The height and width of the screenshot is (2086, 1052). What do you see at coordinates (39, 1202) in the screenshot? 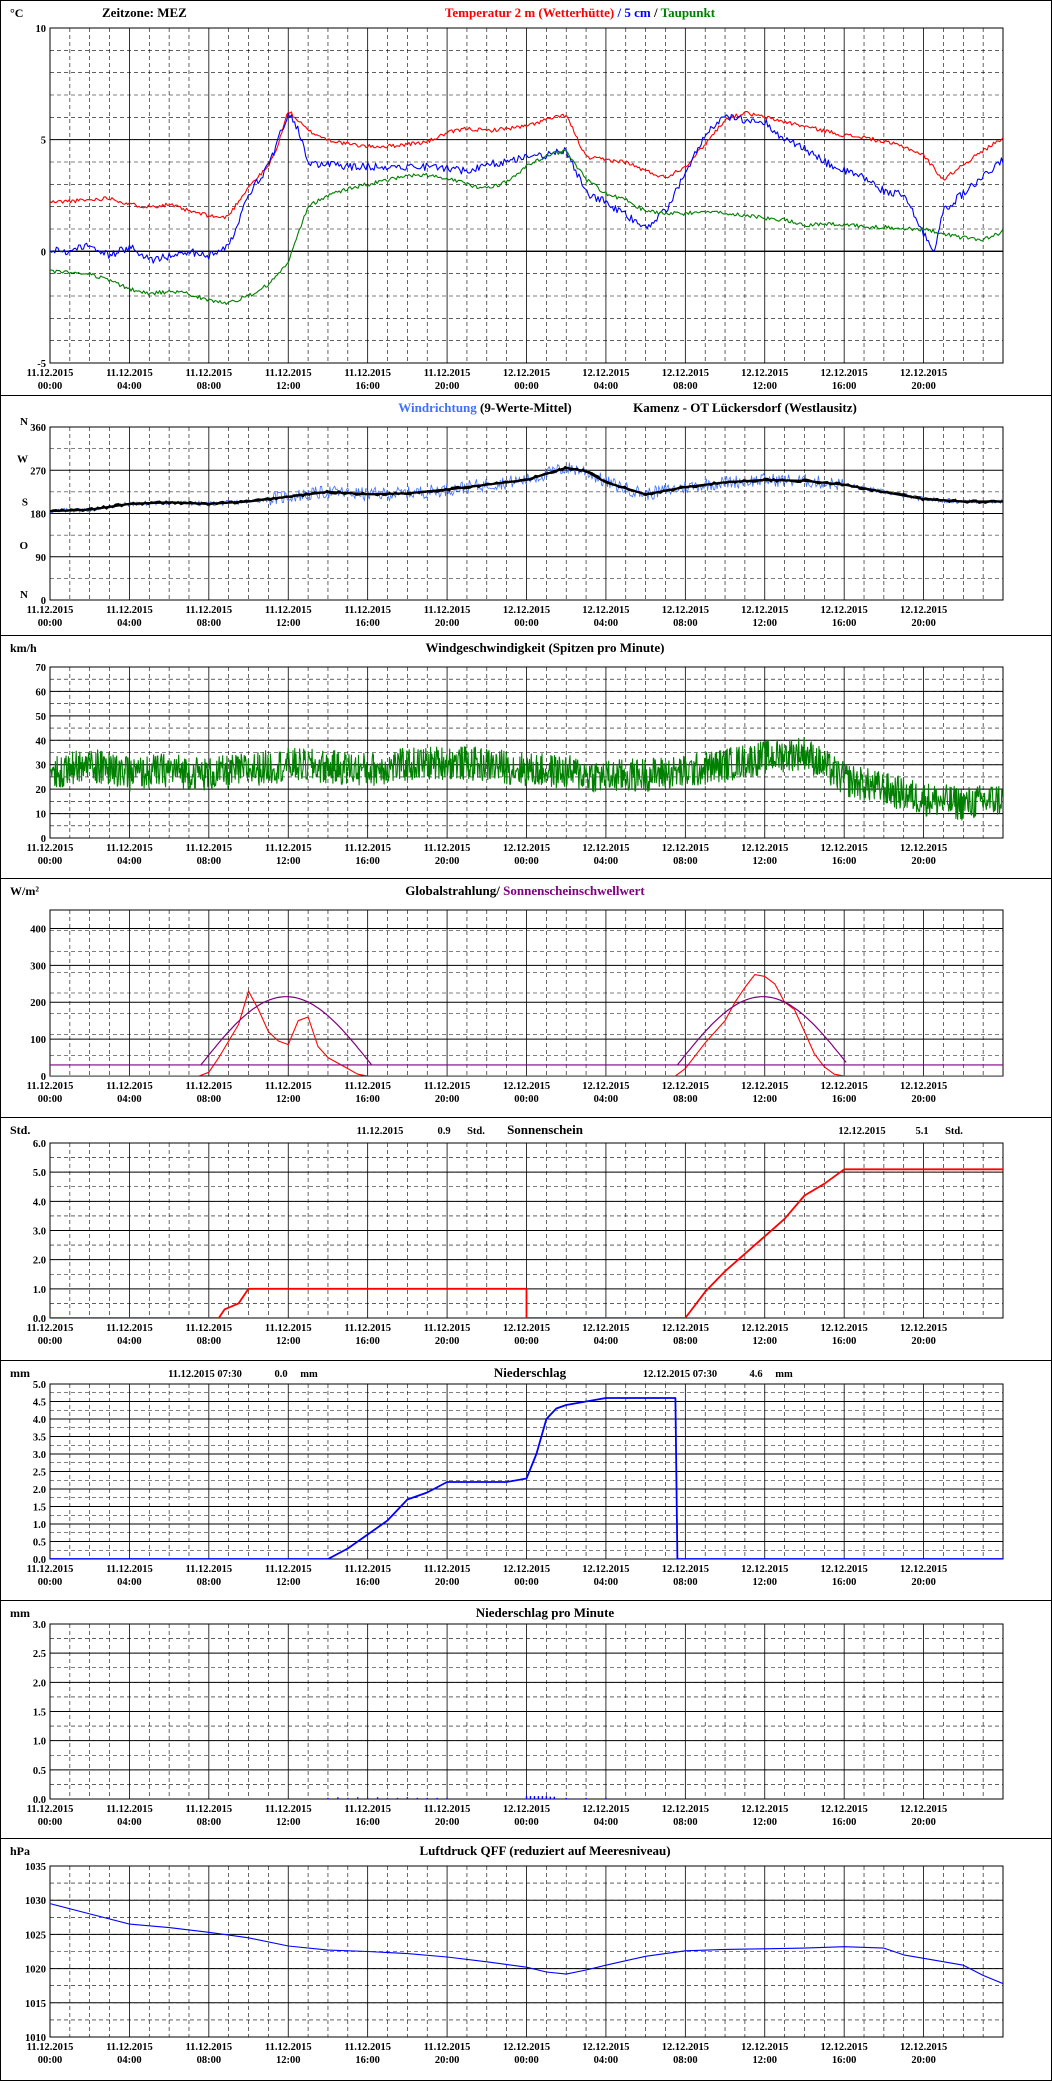
I see `y-tick-label: 4.0` at bounding box center [39, 1202].